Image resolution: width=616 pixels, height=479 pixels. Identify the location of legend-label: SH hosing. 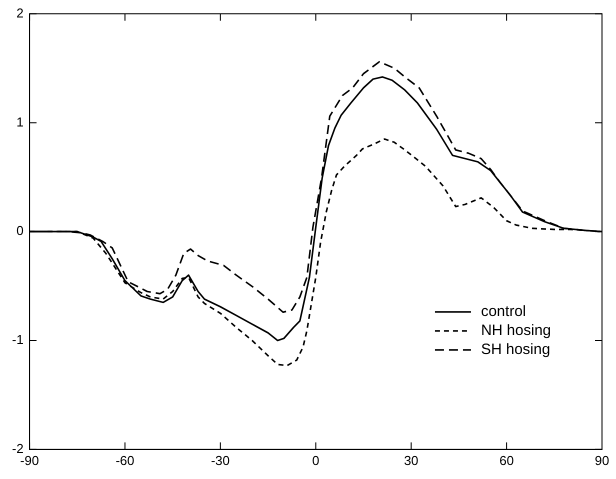
(515, 349).